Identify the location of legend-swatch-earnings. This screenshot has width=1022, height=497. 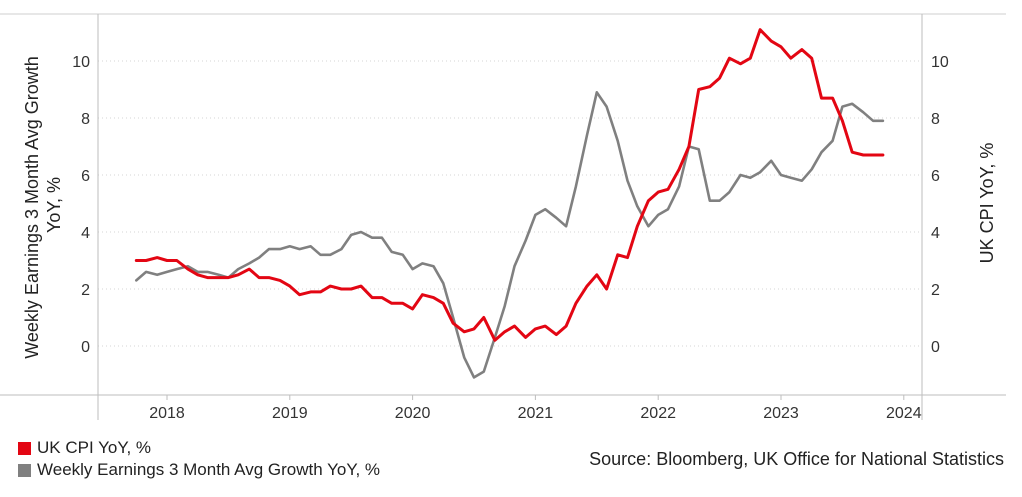
(24, 470).